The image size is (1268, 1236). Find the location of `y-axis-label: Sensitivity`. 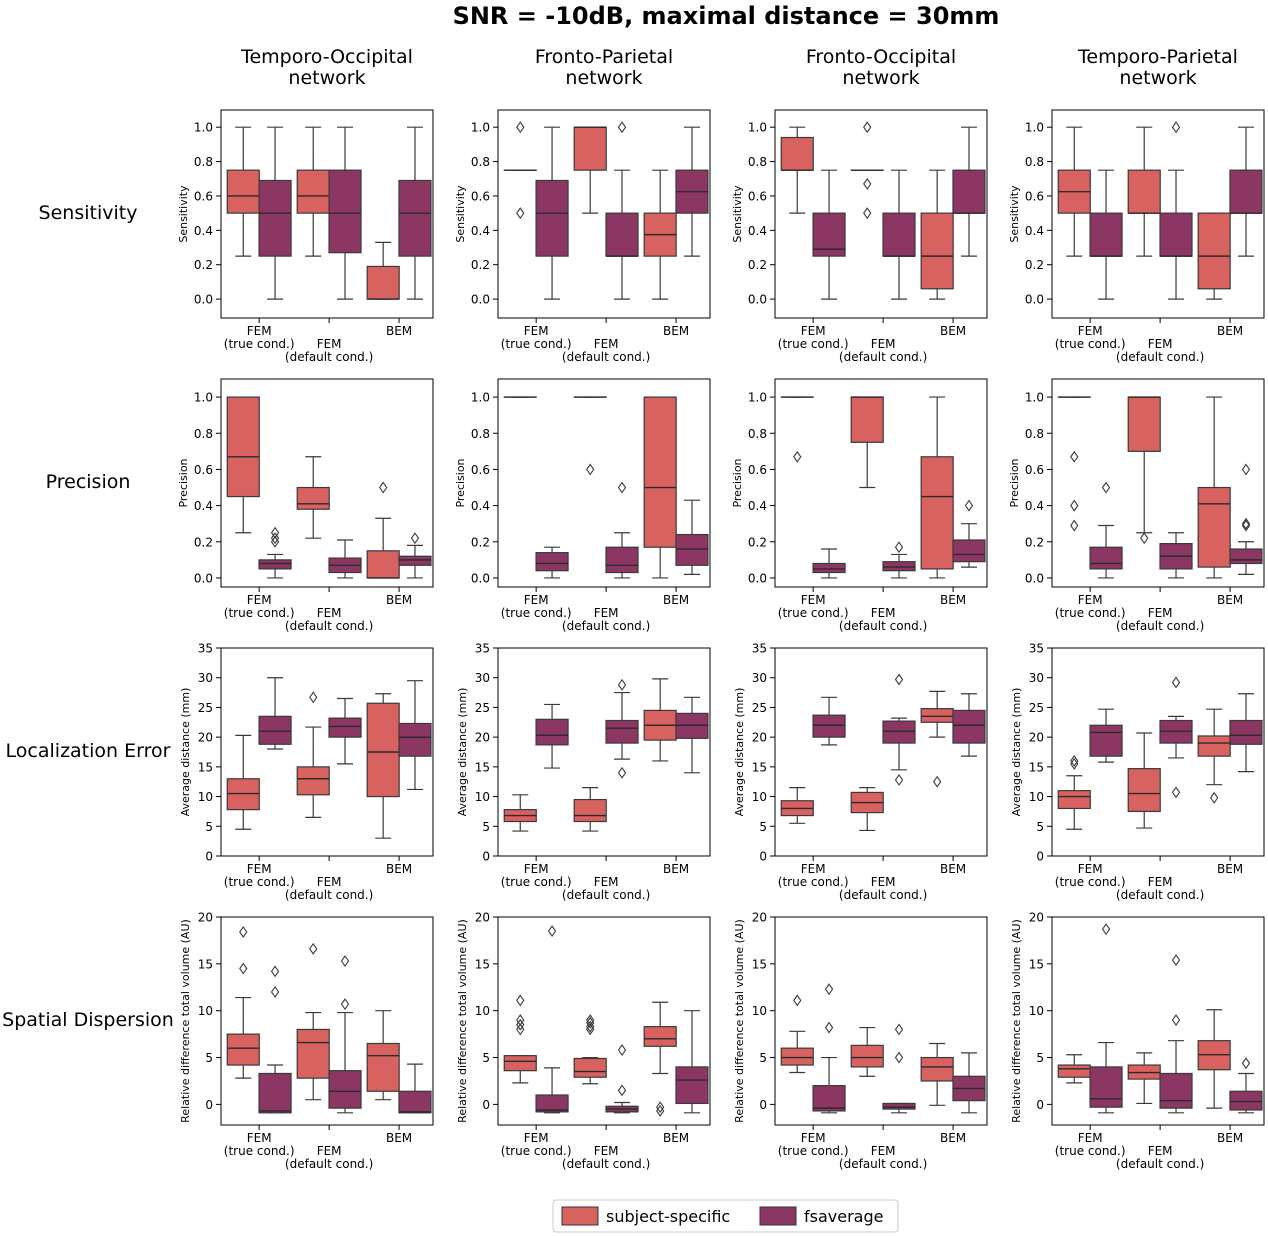

y-axis-label: Sensitivity is located at coordinates (183, 214).